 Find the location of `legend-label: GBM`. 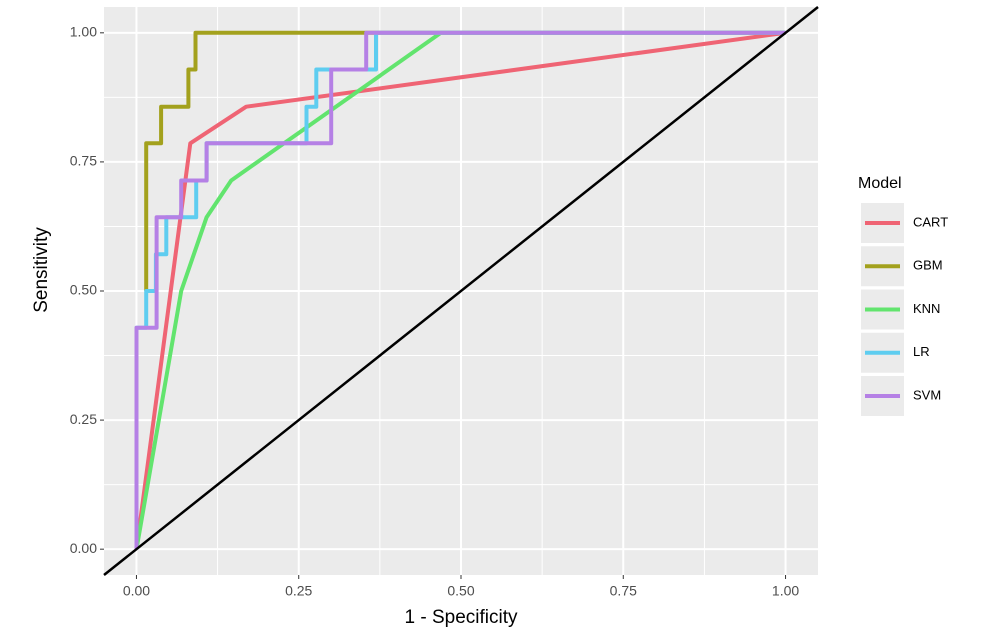

legend-label: GBM is located at coordinates (928, 265).